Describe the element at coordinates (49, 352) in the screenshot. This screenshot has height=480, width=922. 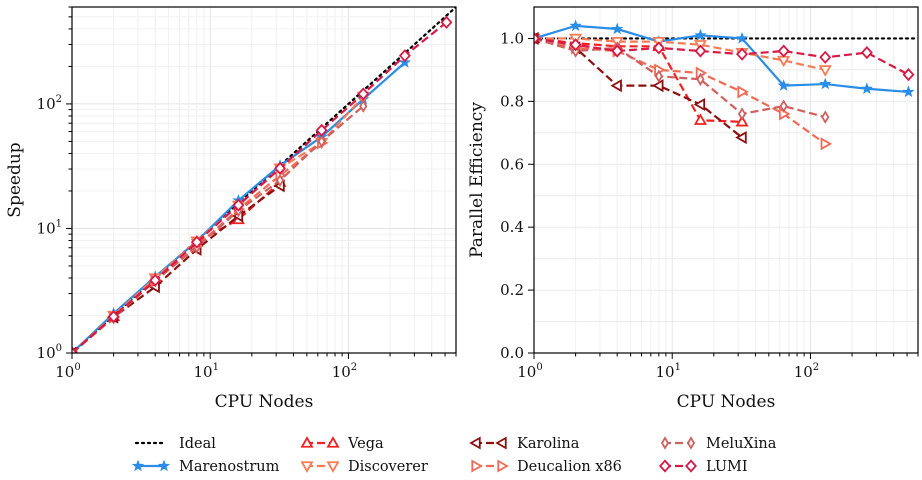
I see `y-tick-label: 10⁰` at that location.